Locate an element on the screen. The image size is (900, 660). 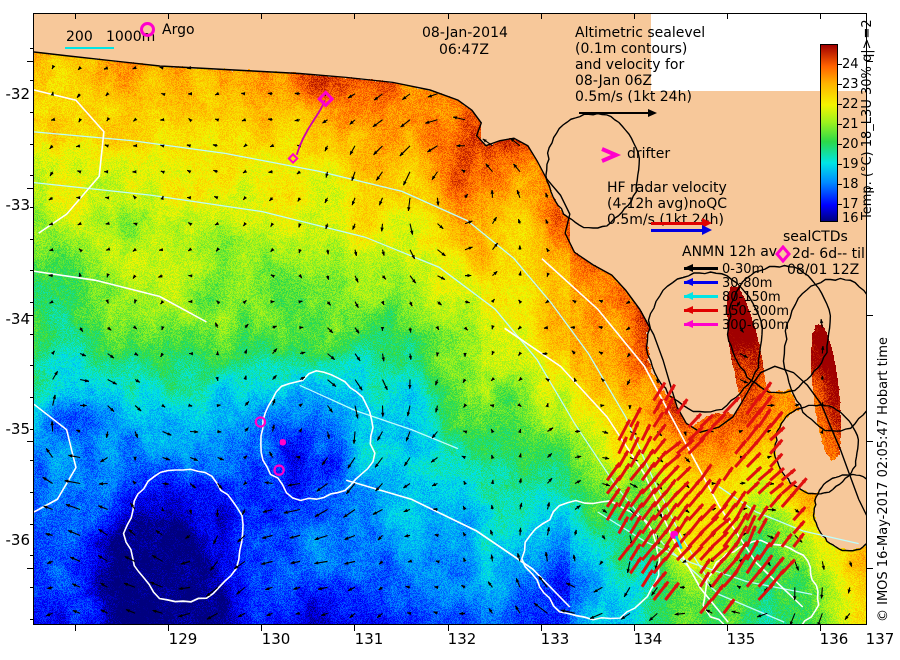
anmn-legend-row: 80-150m is located at coordinates (754, 297).